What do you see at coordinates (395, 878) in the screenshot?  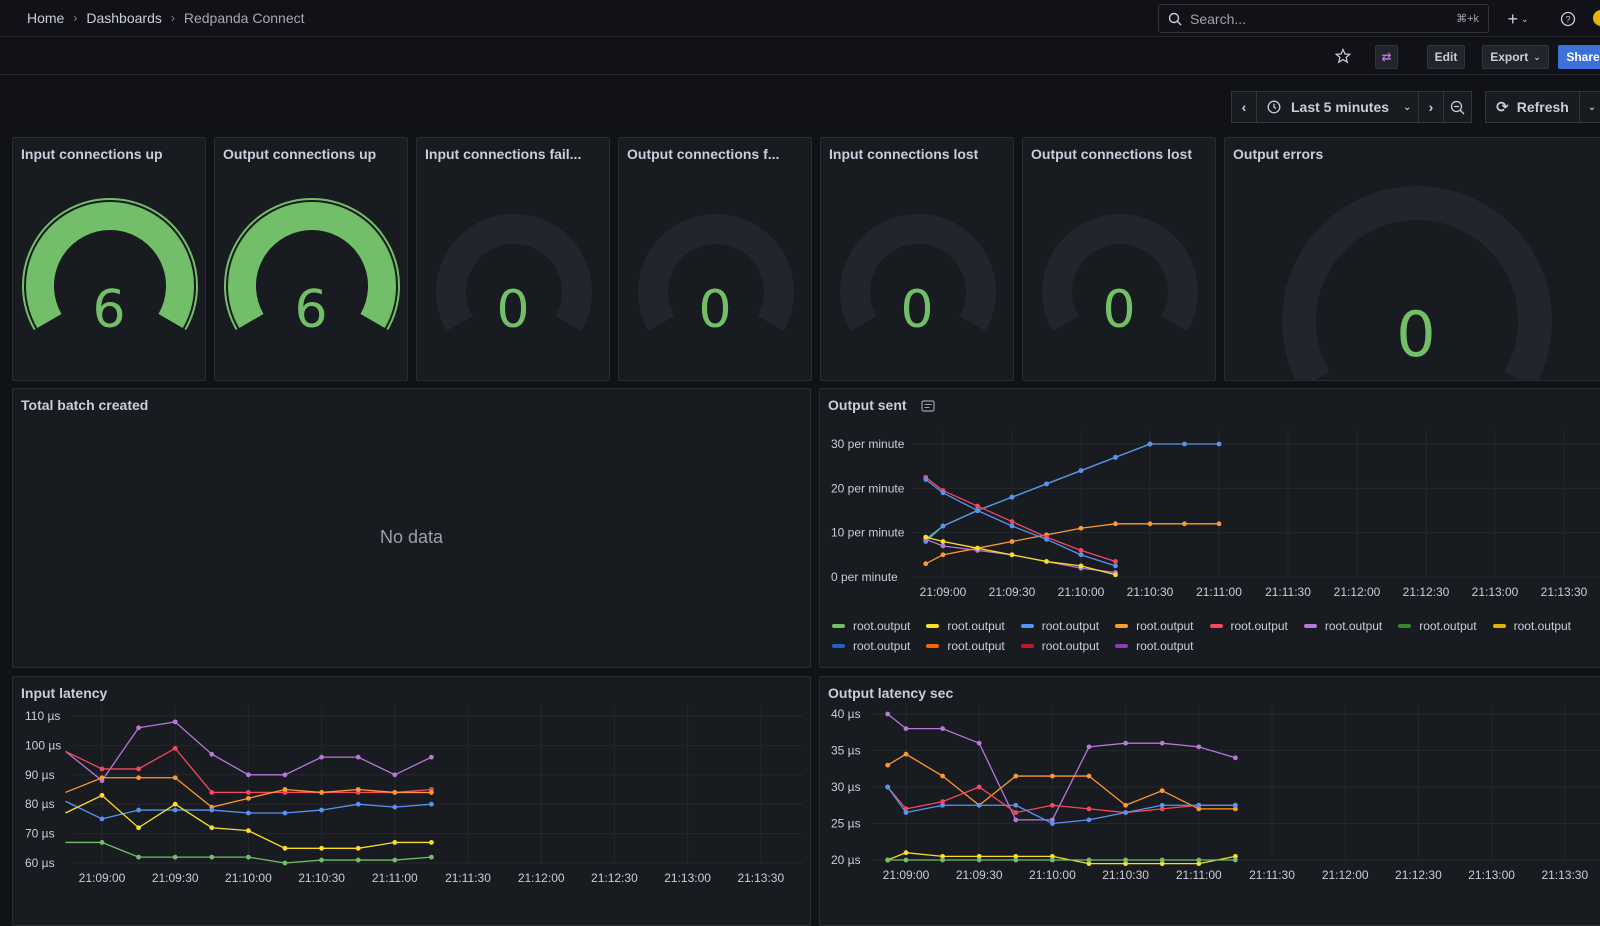 I see `x-tick-label: 21:11:00` at bounding box center [395, 878].